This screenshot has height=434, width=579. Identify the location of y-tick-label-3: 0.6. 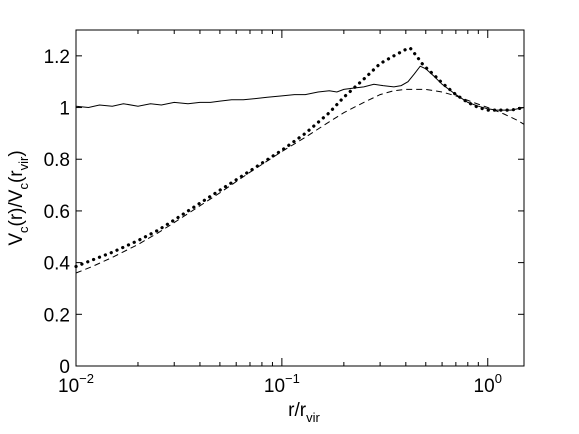
(57, 212).